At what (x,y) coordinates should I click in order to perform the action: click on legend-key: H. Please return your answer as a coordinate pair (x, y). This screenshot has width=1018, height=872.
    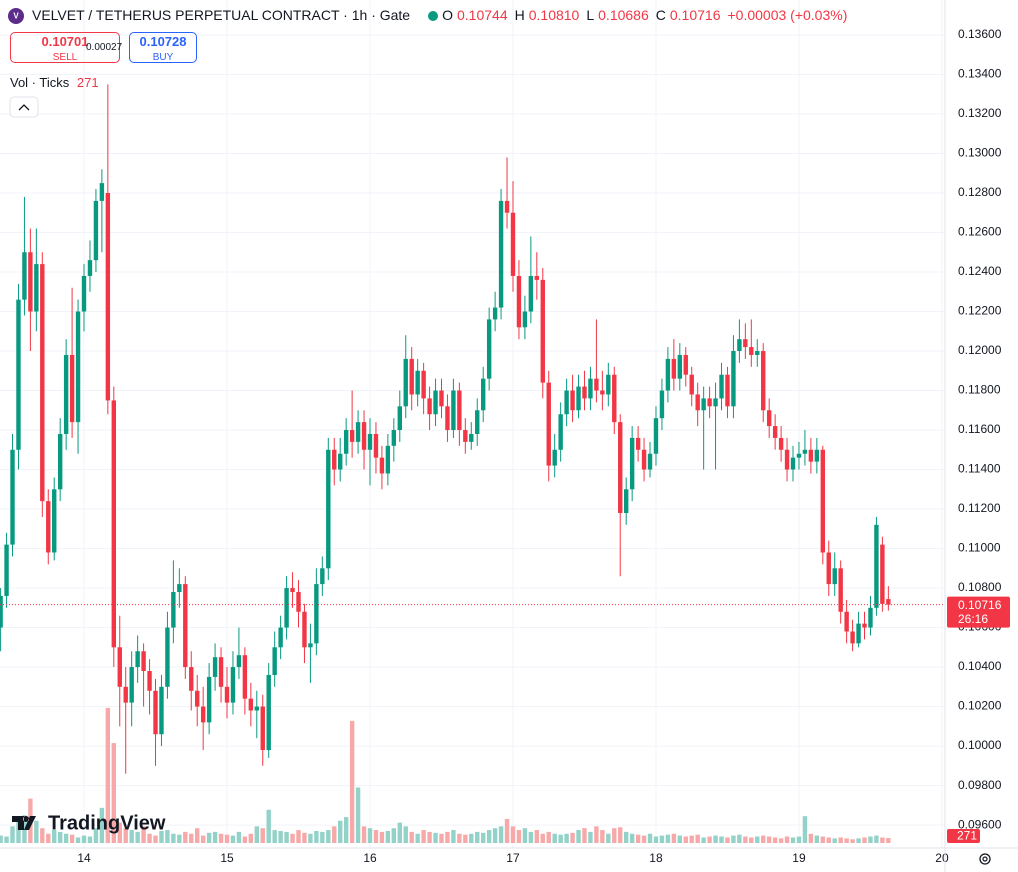
    Looking at the image, I should click on (519, 15).